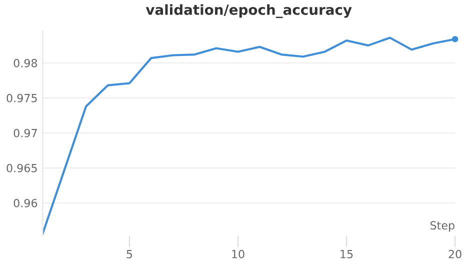 Image resolution: width=474 pixels, height=262 pixels. What do you see at coordinates (455, 254) in the screenshot?
I see `x-tick-label: 20` at bounding box center [455, 254].